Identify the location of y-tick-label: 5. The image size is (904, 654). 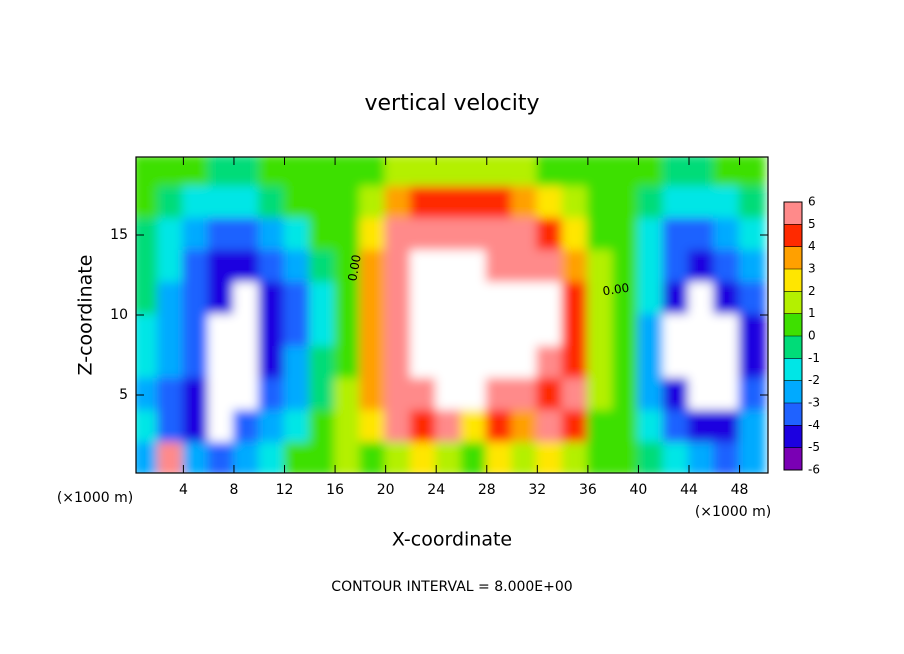
(123, 395).